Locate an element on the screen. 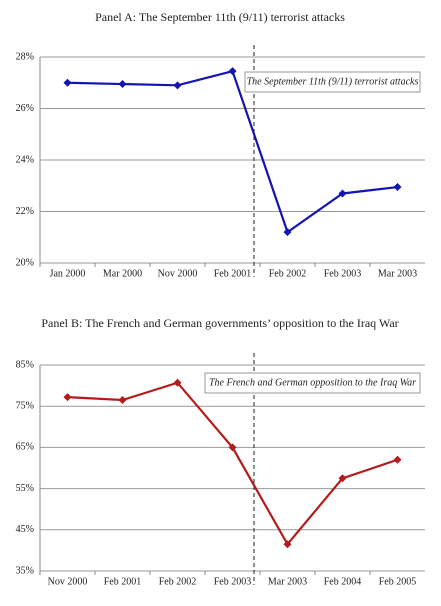  y-tick-label: 26% is located at coordinates (25, 108).